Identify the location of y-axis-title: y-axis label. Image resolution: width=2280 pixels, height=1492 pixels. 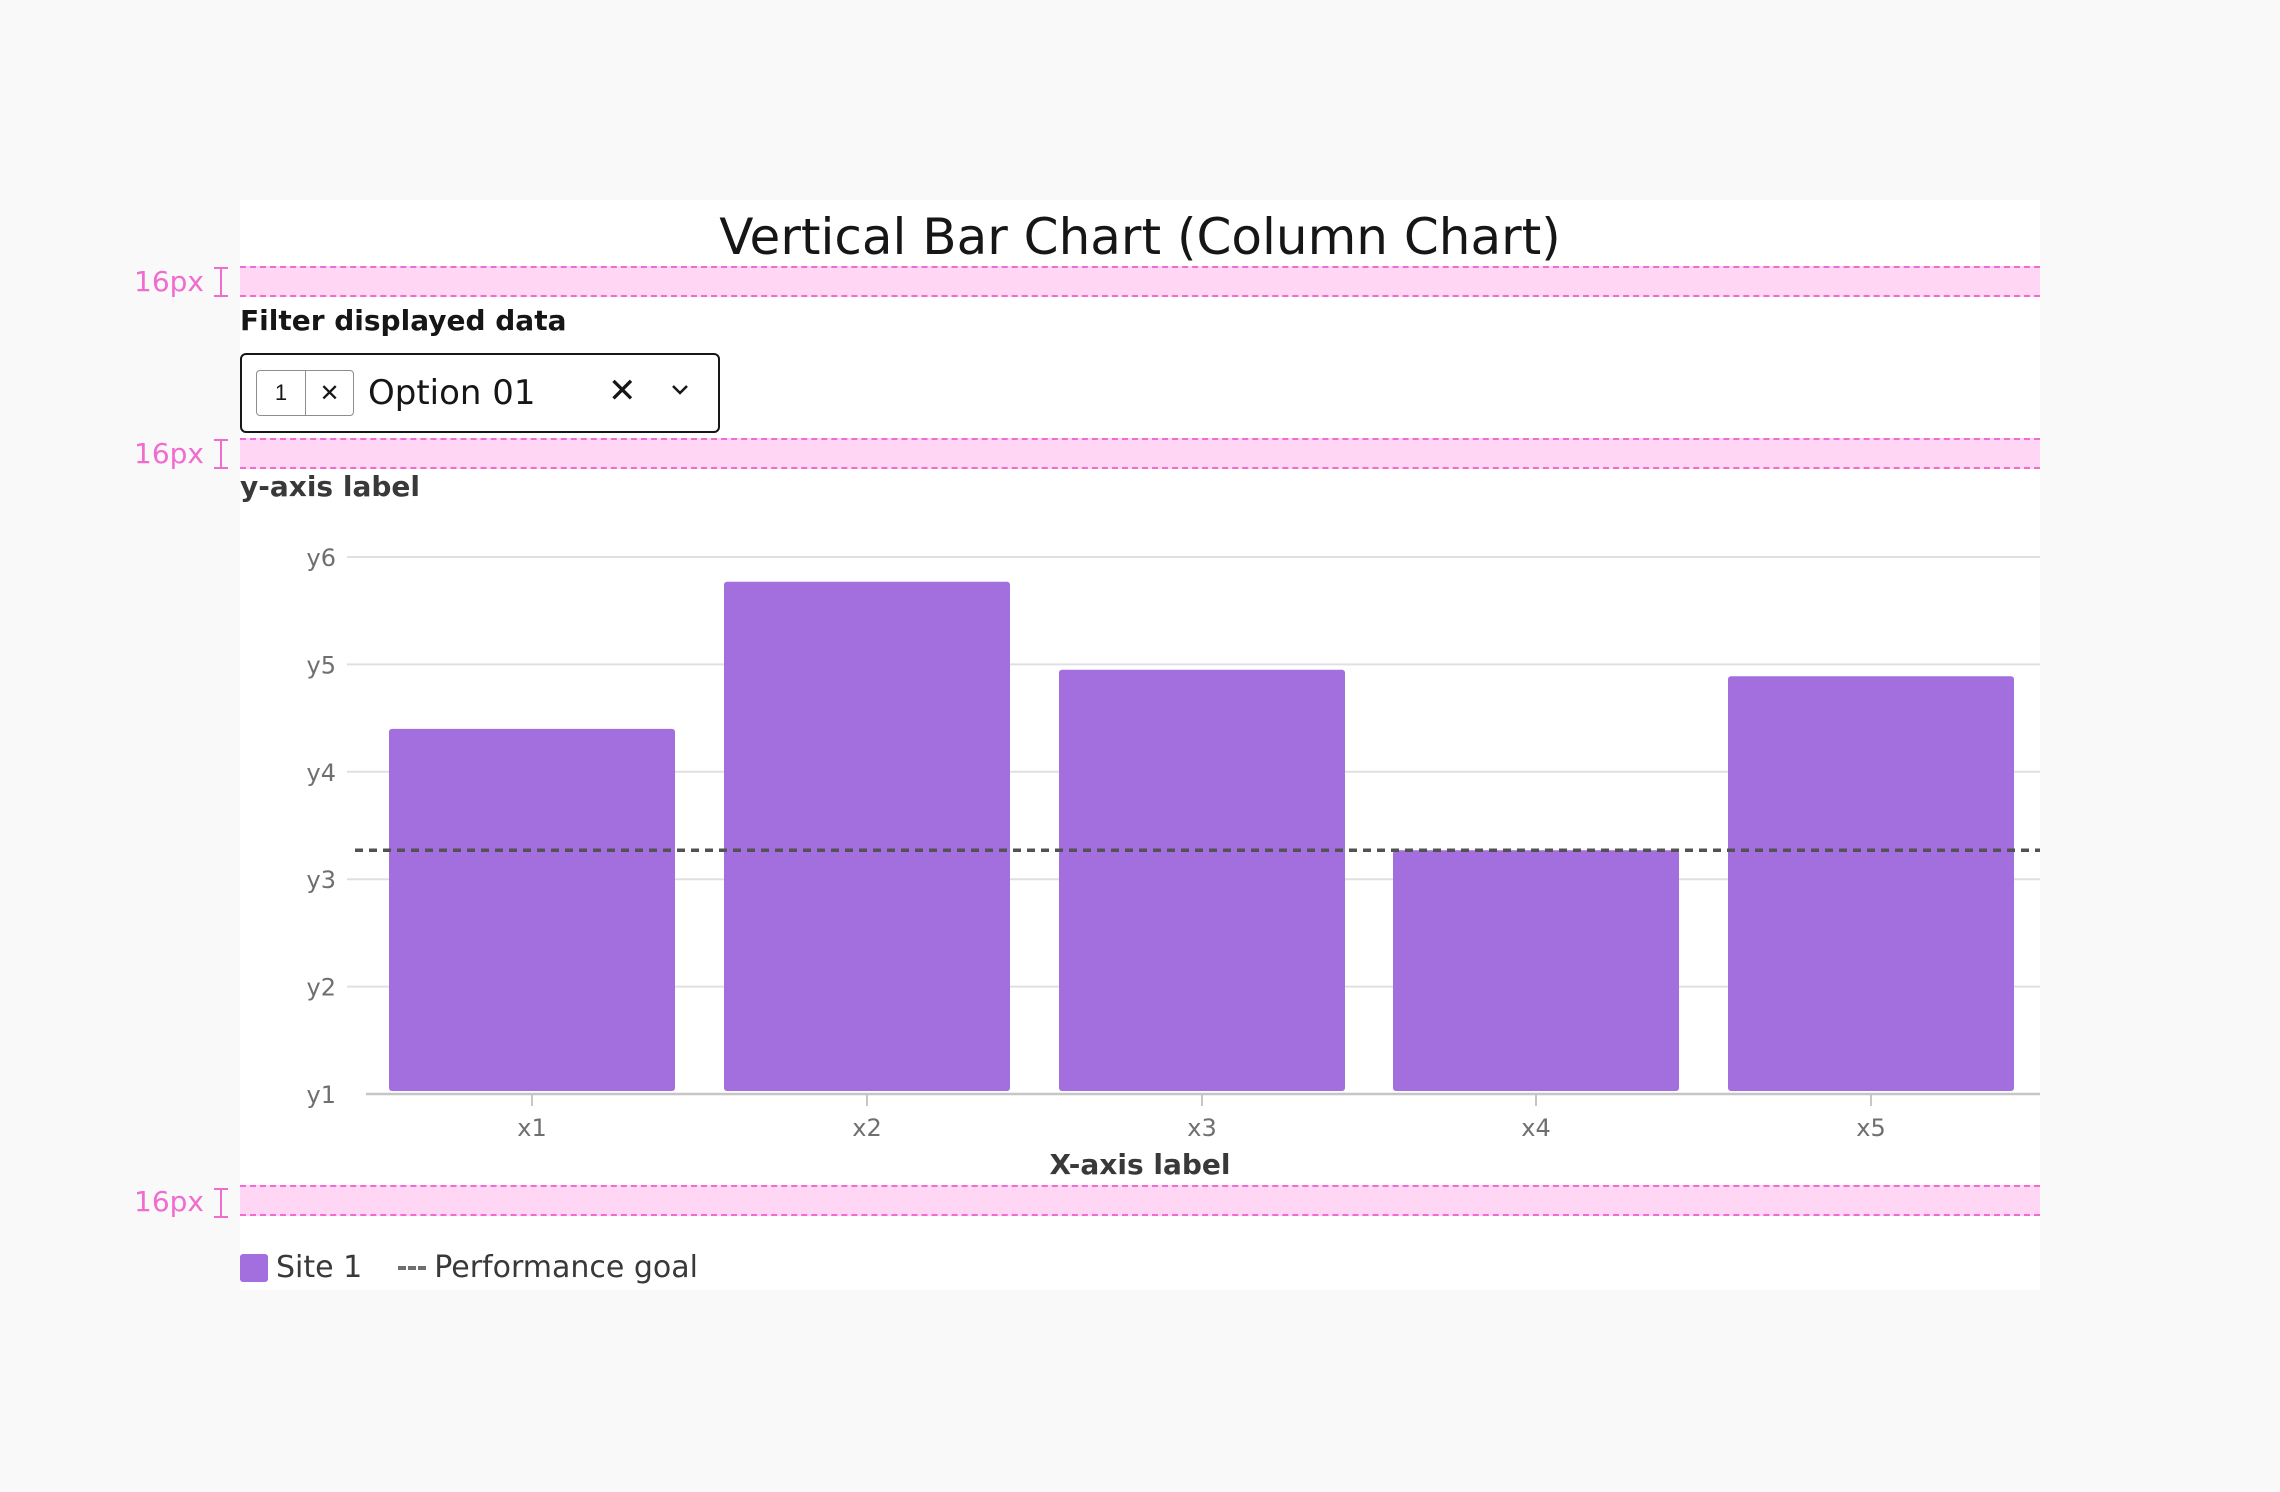
(330, 486).